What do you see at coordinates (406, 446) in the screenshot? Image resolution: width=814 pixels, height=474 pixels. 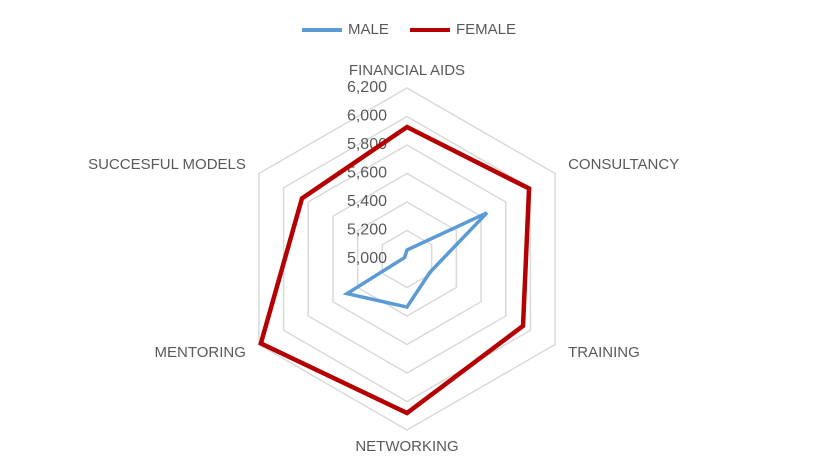 I see `category-label: NETWORKING` at bounding box center [406, 446].